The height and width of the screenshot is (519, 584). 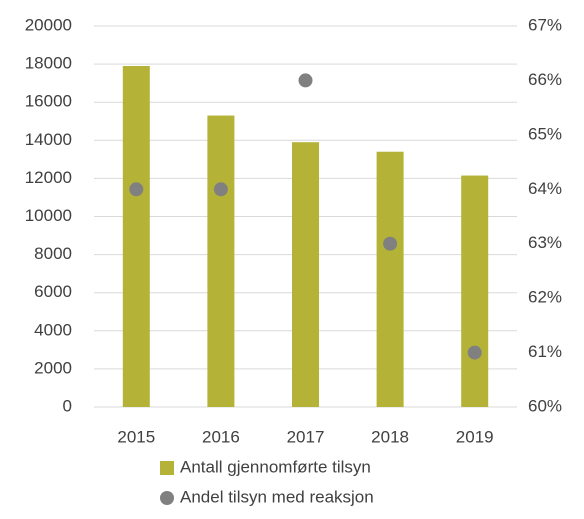 I want to click on y-tick-label: 20000, so click(x=48, y=24).